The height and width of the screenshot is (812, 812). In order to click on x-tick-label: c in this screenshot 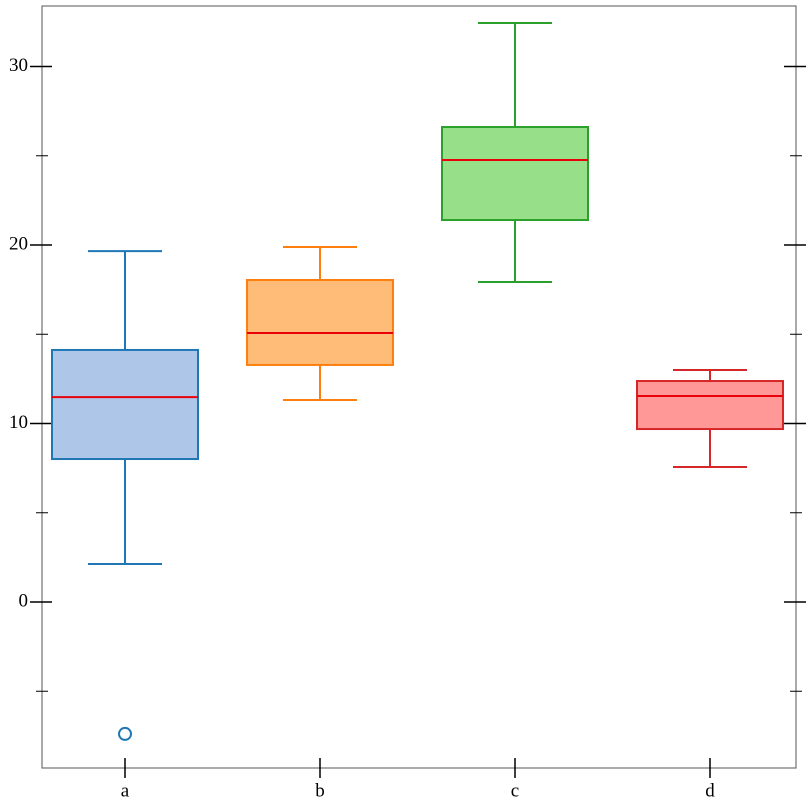, I will do `click(515, 790)`.